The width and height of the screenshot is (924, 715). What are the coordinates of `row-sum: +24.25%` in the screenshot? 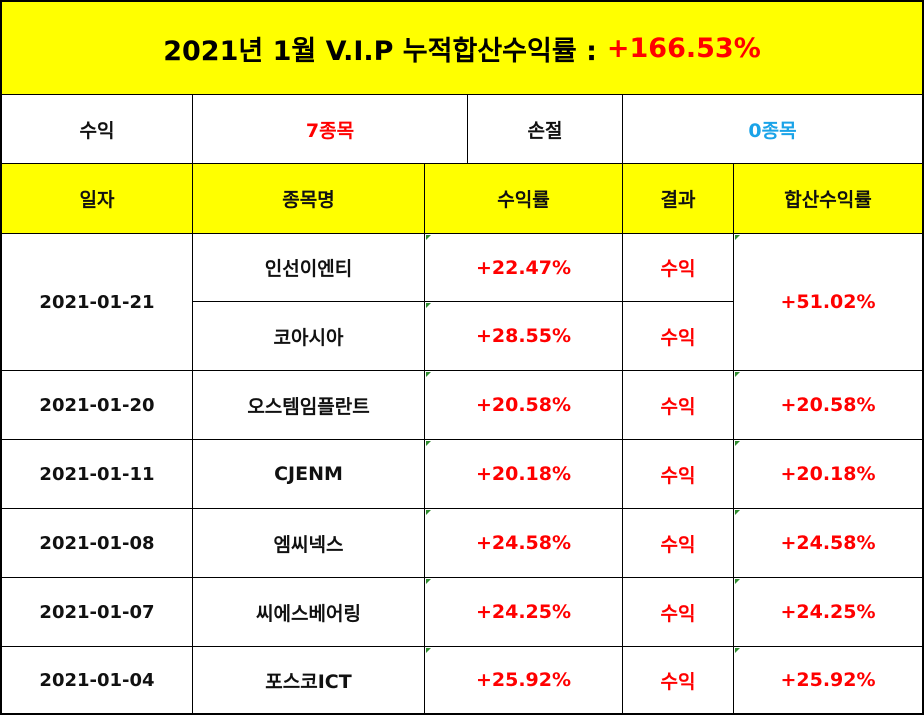 It's located at (828, 612).